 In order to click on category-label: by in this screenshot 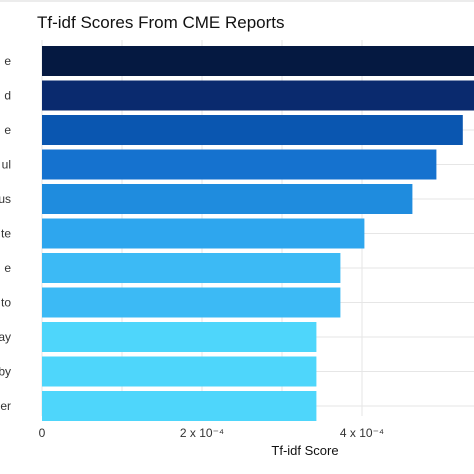, I will do `click(5, 372)`.